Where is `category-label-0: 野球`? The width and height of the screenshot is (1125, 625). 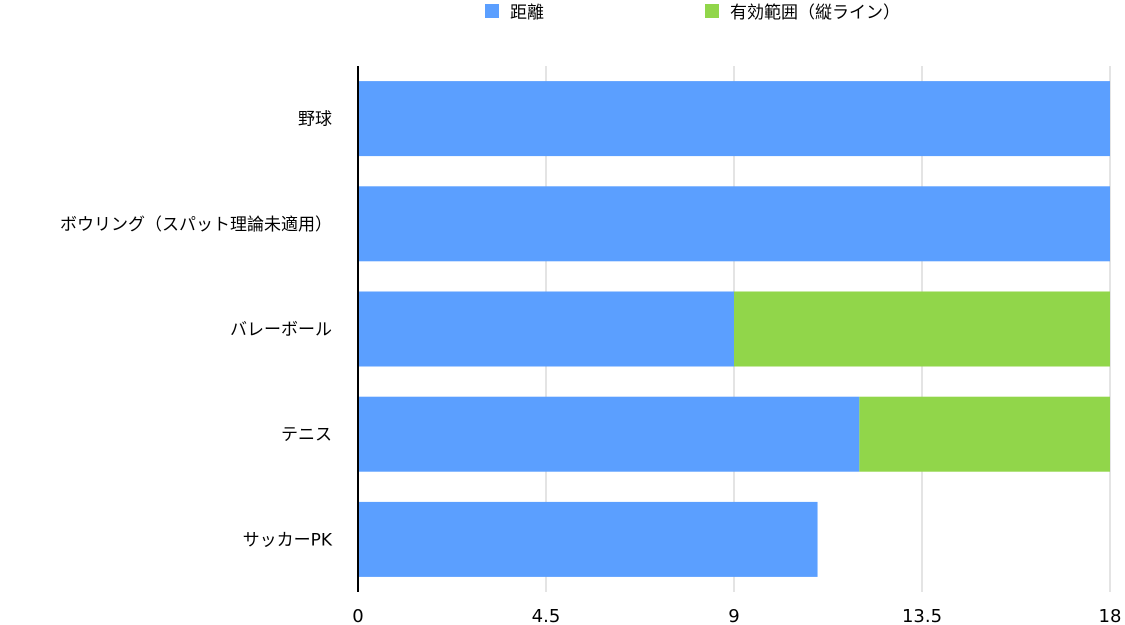 category-label-0: 野球 is located at coordinates (315, 120).